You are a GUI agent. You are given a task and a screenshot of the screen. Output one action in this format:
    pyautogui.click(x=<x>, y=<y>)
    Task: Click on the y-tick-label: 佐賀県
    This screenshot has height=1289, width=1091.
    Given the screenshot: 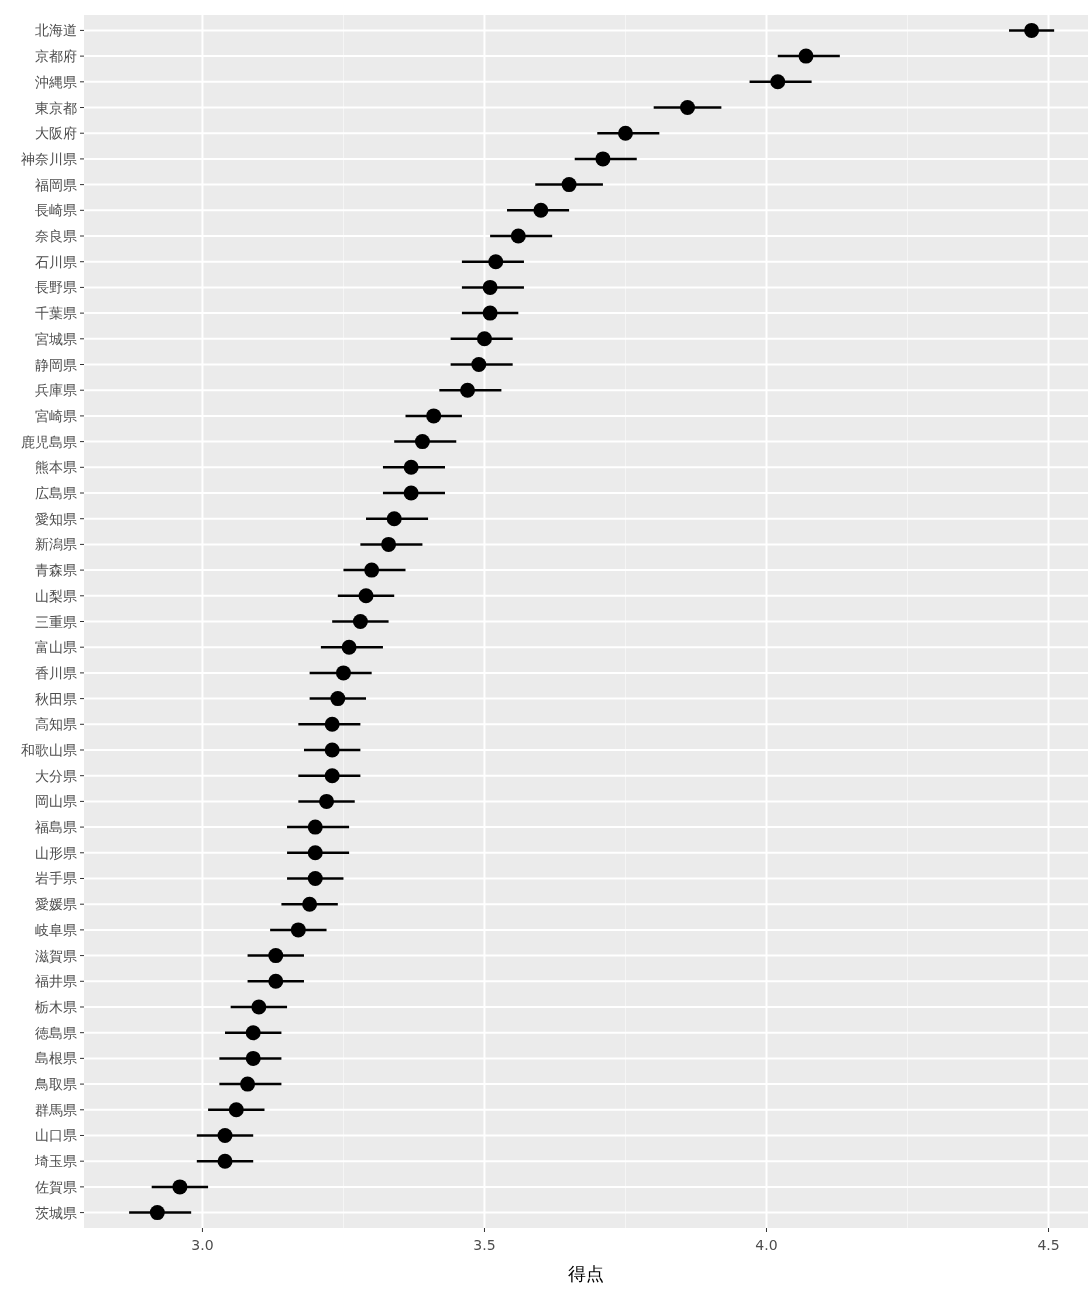 What is the action you would take?
    pyautogui.click(x=56, y=1186)
    